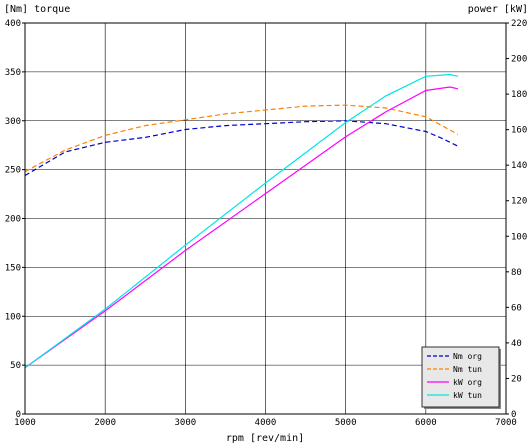 The image size is (532, 446). Describe the element at coordinates (37, 9) in the screenshot. I see `left-axis-label: [Nm] torque` at that location.